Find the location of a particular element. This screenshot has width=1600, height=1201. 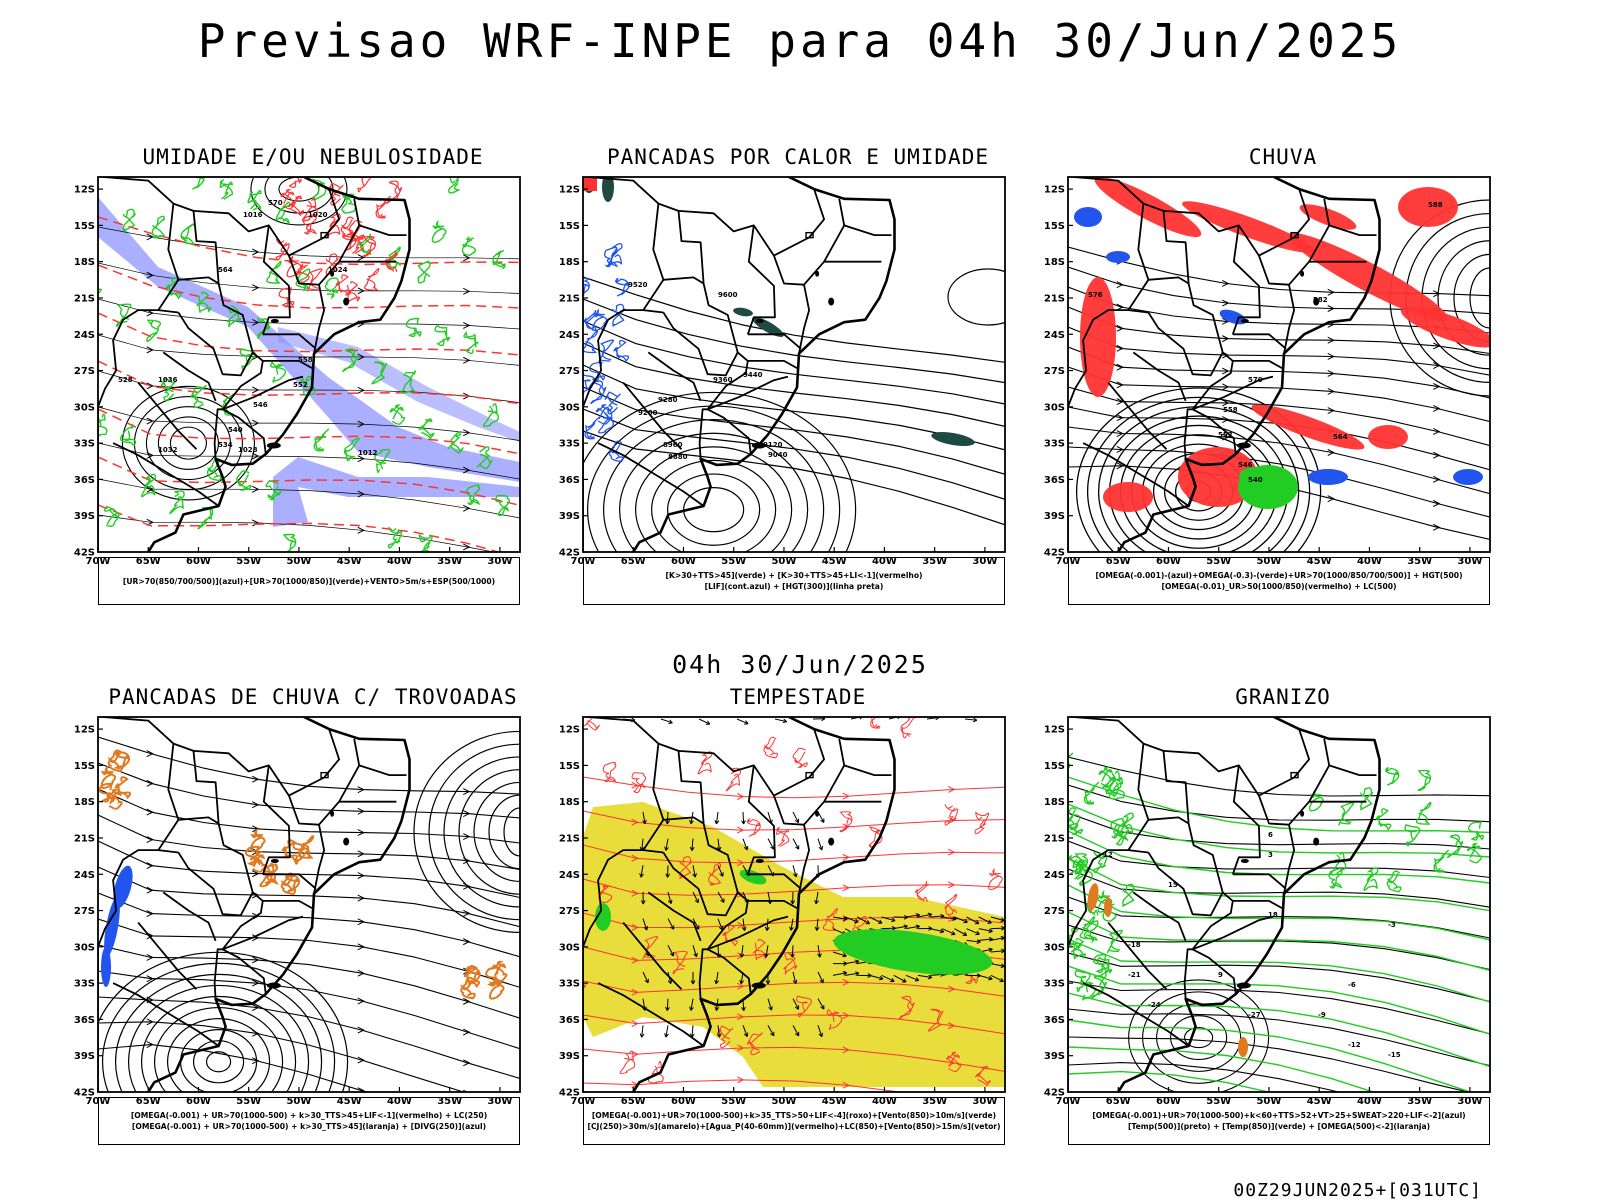

contour-label: 9 is located at coordinates (1220, 975).